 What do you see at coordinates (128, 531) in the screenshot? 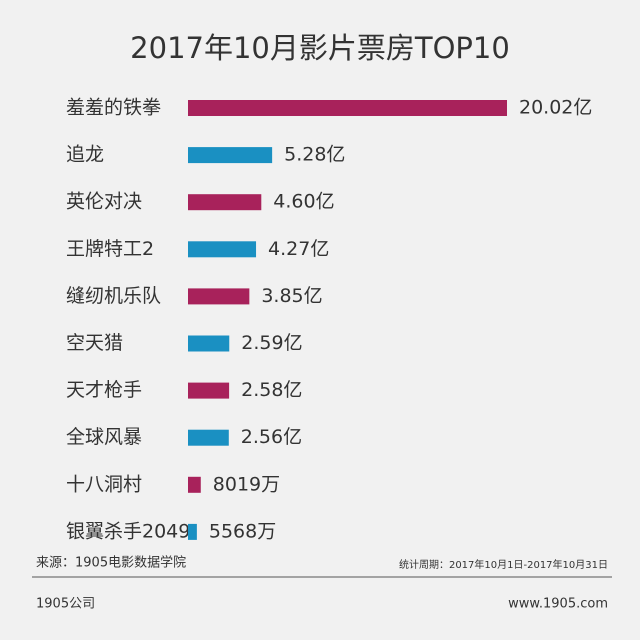
I see `category-label: 银翼杀手2049` at bounding box center [128, 531].